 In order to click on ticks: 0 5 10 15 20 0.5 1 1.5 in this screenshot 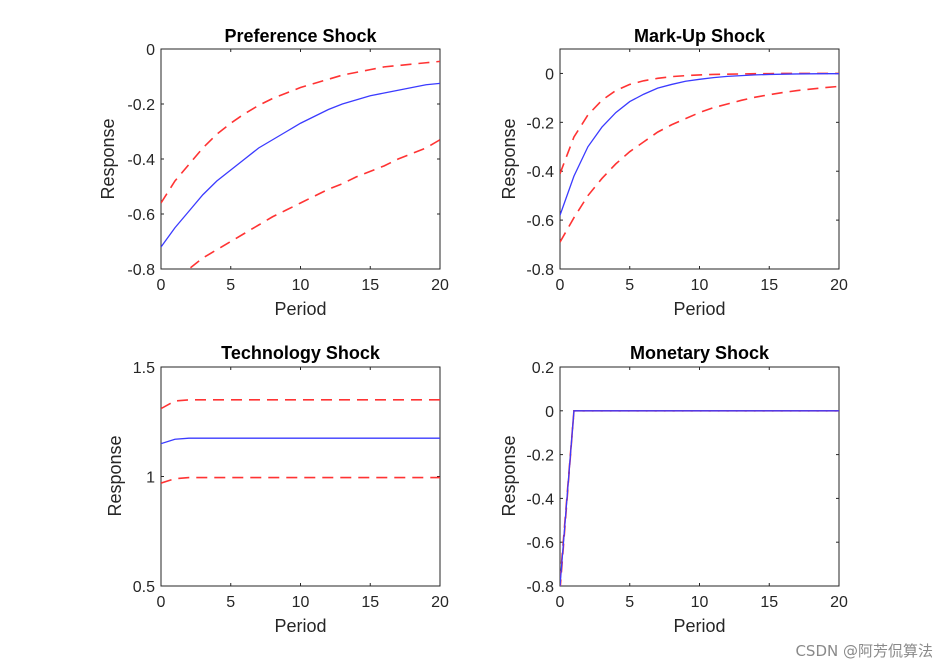, I will do `click(291, 485)`.